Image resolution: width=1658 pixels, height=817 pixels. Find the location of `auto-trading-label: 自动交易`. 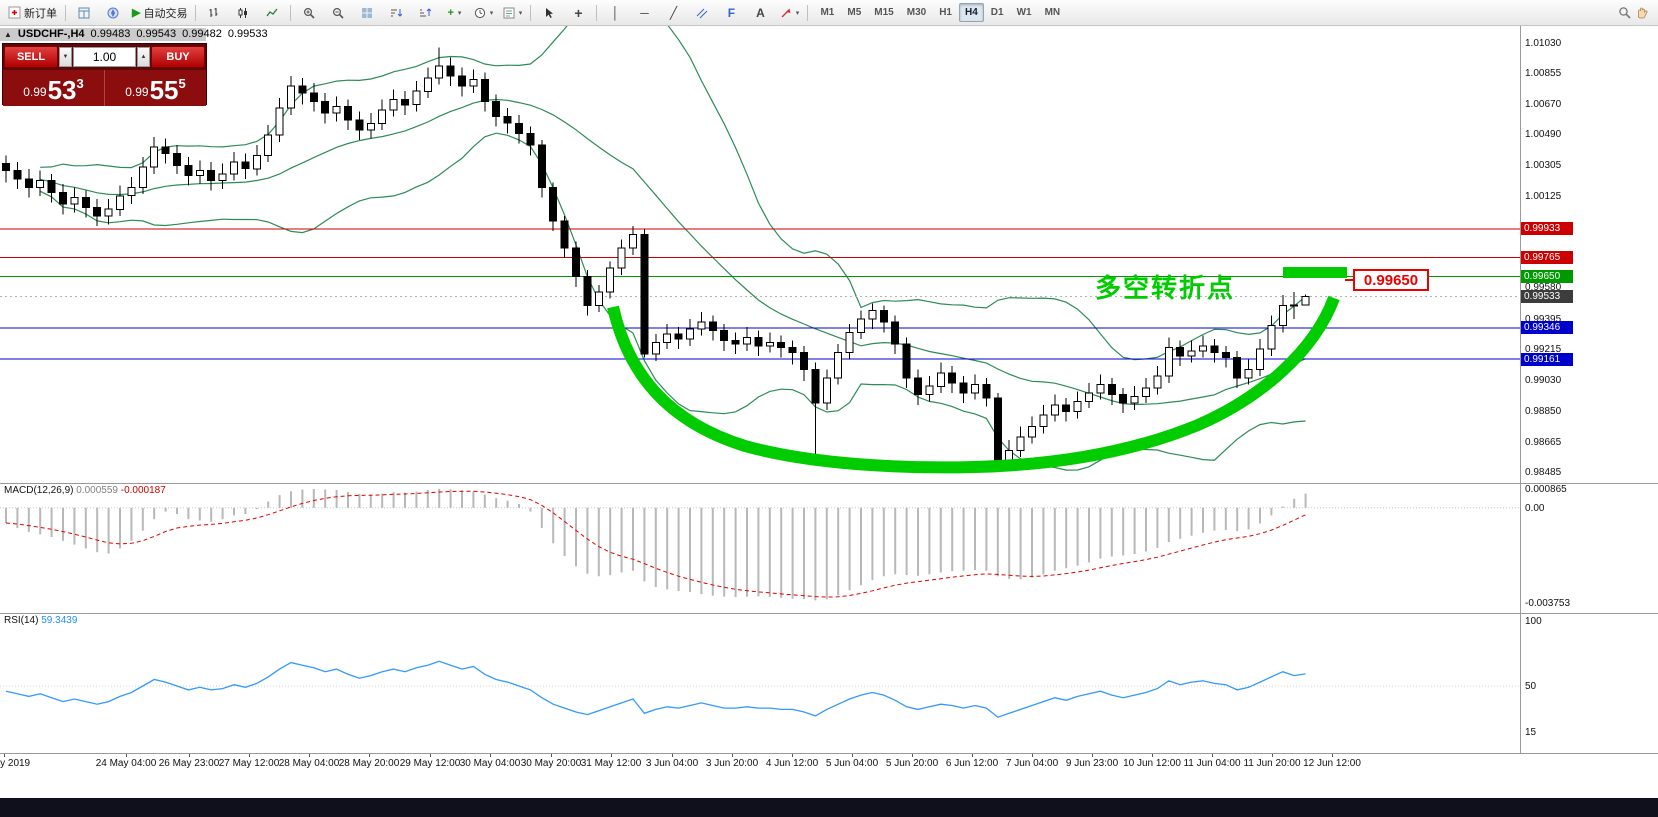

auto-trading-label: 自动交易 is located at coordinates (165, 13).